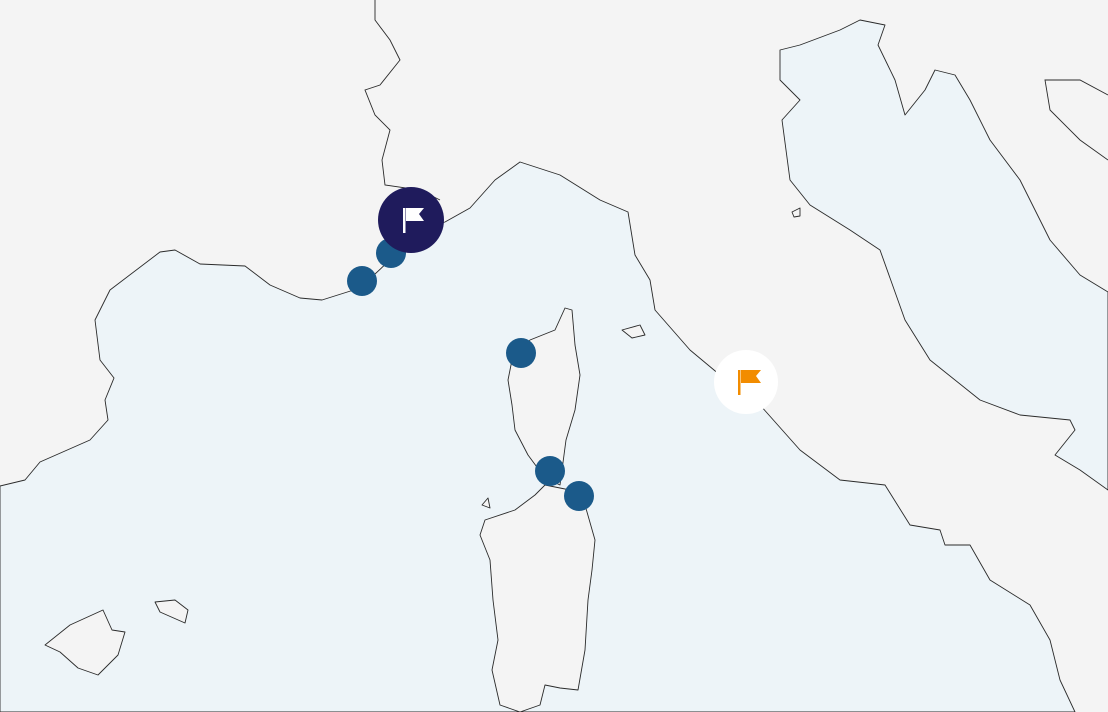 The width and height of the screenshot is (1108, 712). I want to click on flag-marker, so click(746, 382).